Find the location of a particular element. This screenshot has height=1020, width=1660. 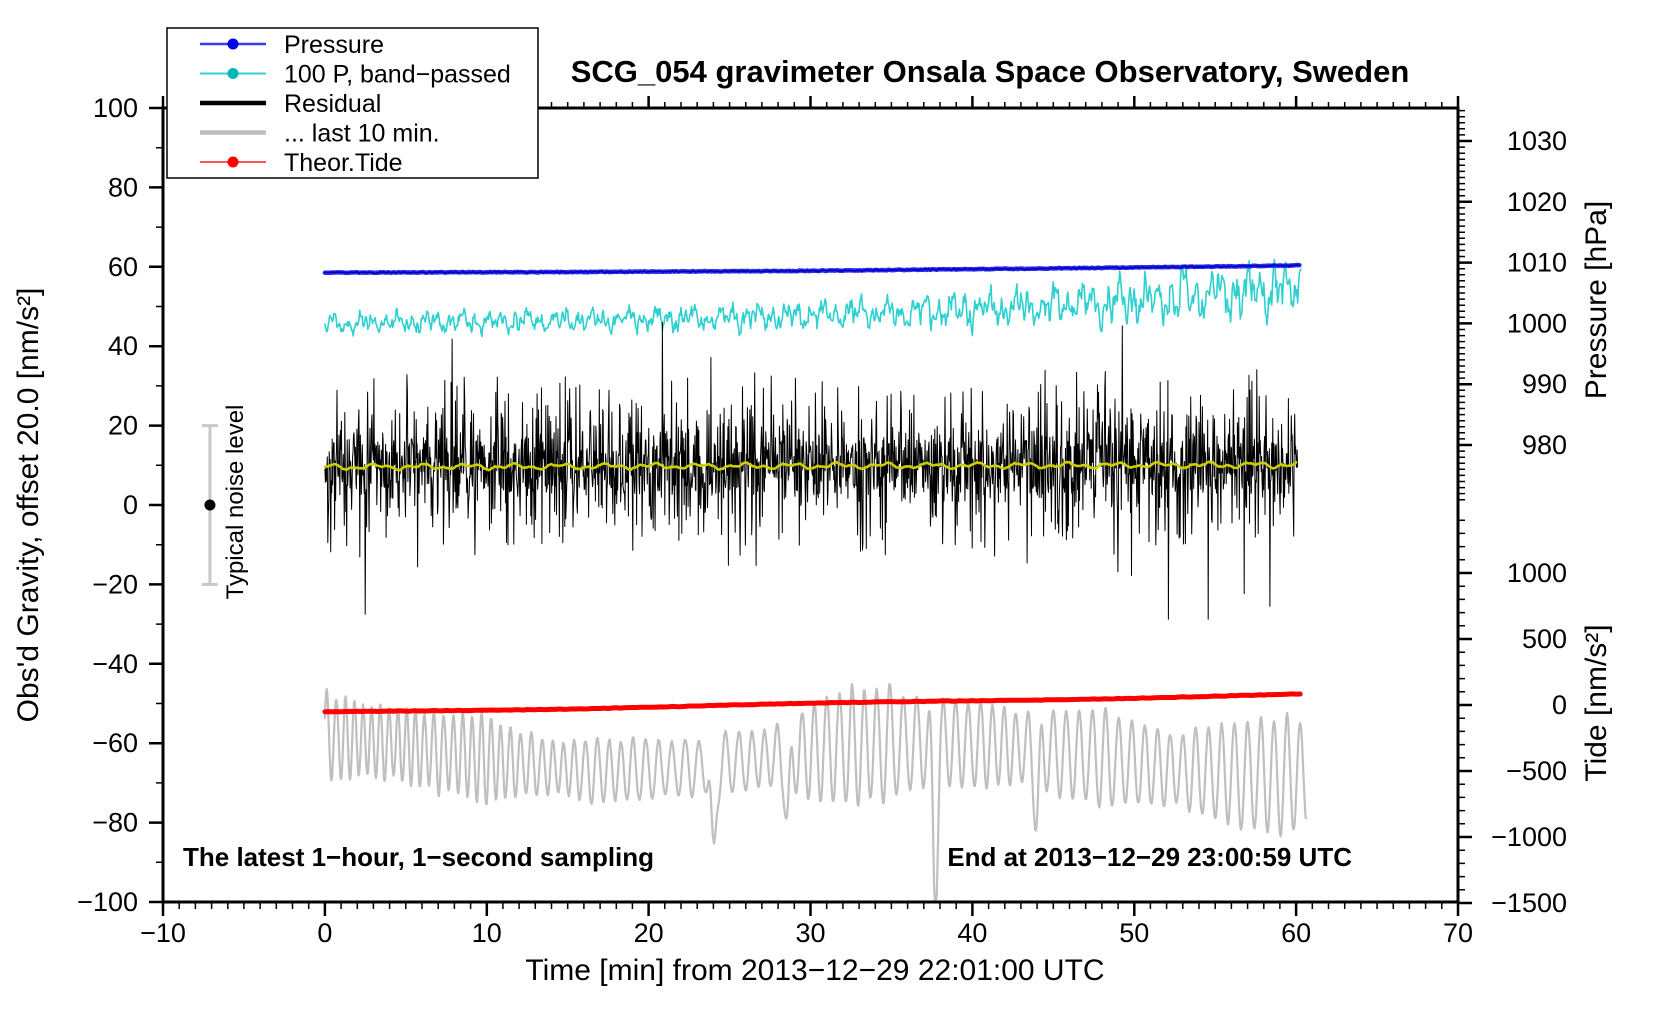

legend-item-residual: Residual is located at coordinates (290, 104).